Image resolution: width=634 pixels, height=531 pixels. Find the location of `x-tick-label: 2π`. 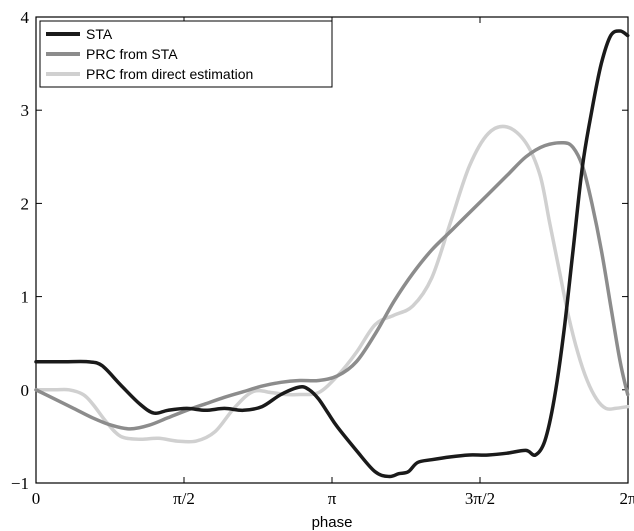

x-tick-label: 2π is located at coordinates (626, 498).